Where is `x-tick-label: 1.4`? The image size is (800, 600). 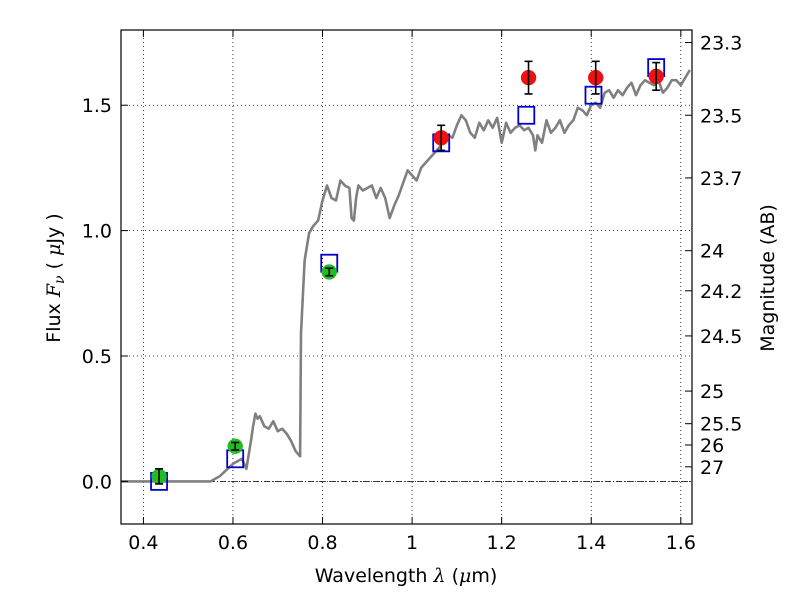
x-tick-label: 1.4 is located at coordinates (591, 543).